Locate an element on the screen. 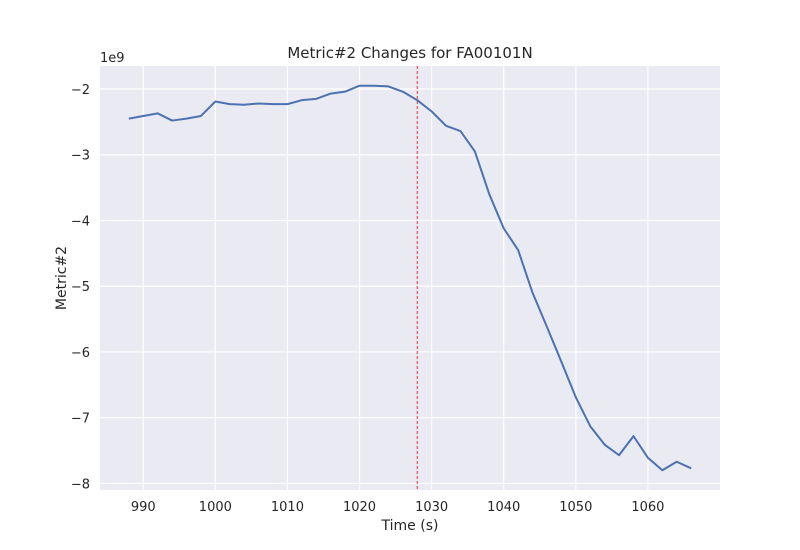 The width and height of the screenshot is (800, 550). x-tick-label: 1030 is located at coordinates (431, 507).